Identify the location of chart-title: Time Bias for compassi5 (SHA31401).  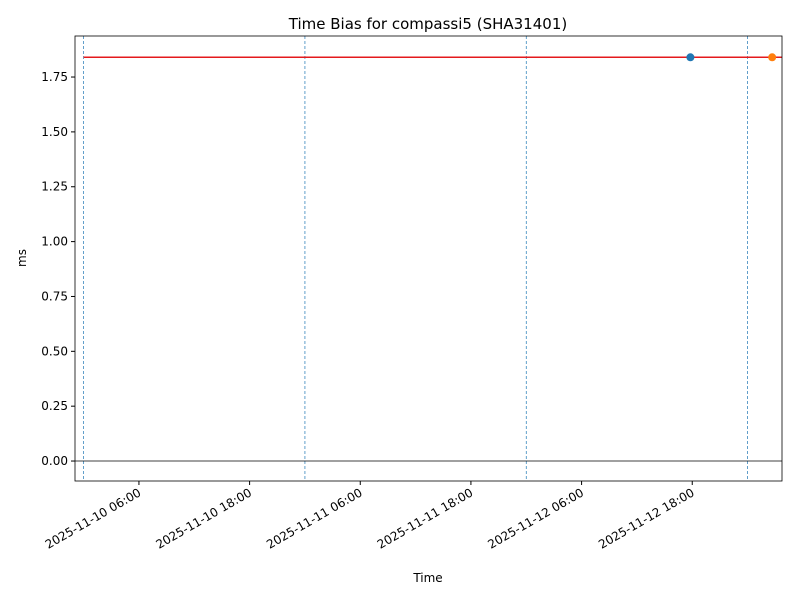
(427, 24).